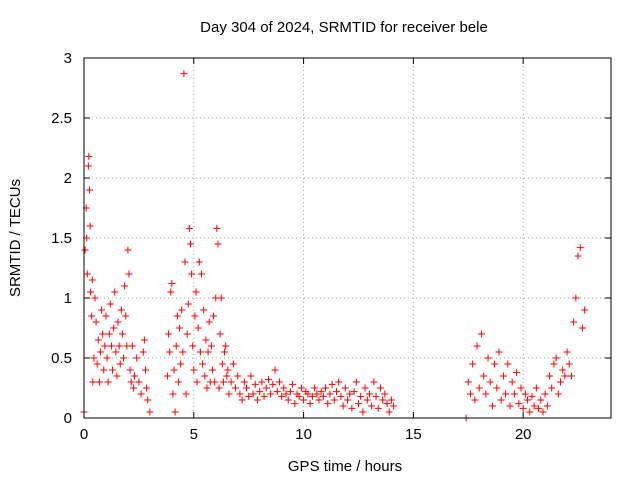 This screenshot has width=640, height=480. What do you see at coordinates (84, 434) in the screenshot?
I see `x-tick-label: 0` at bounding box center [84, 434].